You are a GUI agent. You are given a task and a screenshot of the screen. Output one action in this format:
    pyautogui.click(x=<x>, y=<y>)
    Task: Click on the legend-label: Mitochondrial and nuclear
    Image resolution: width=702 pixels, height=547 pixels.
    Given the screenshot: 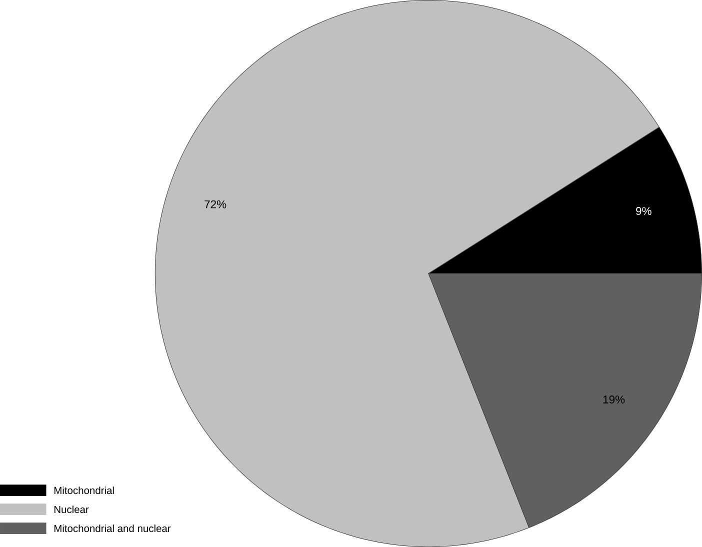 What is the action you would take?
    pyautogui.click(x=112, y=528)
    